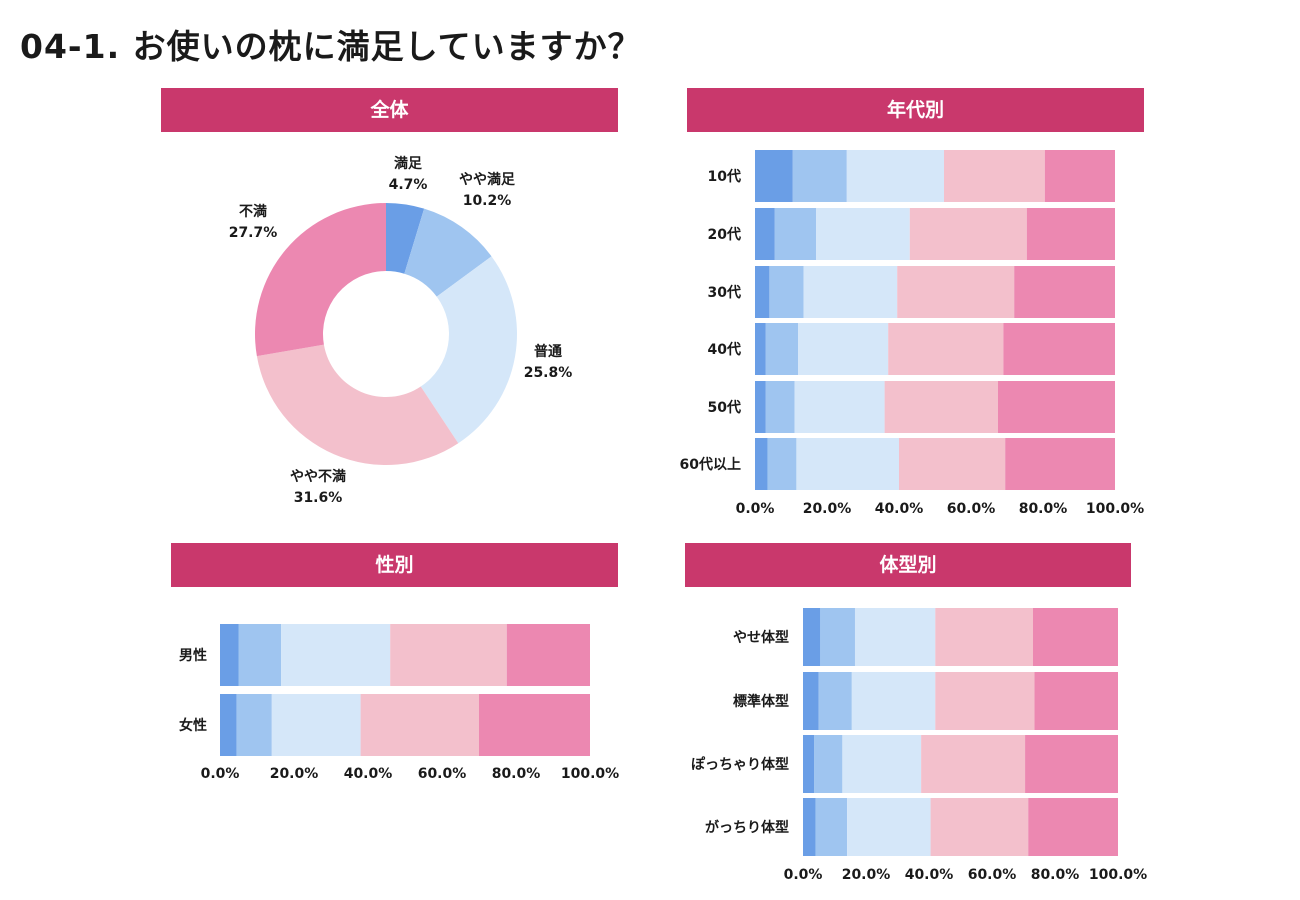  What do you see at coordinates (408, 163) in the screenshot?
I see `donut-label-1: 満足` at bounding box center [408, 163].